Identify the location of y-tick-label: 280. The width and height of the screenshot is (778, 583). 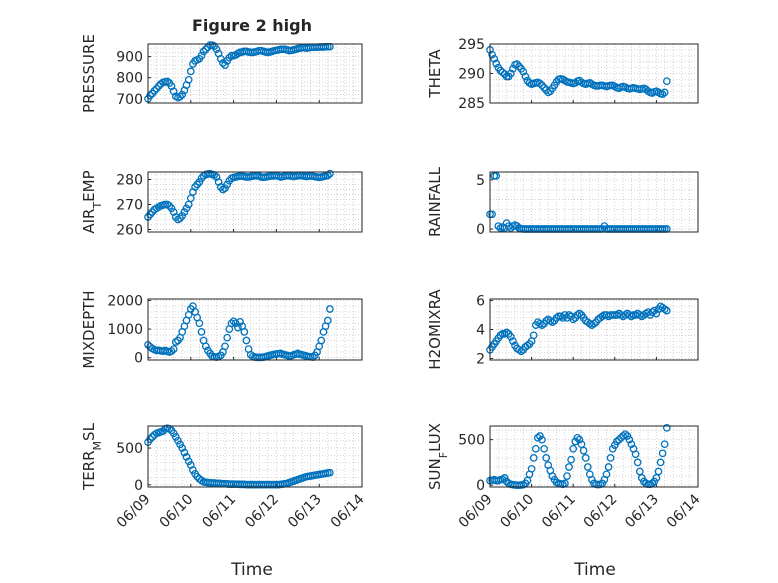
(129, 181).